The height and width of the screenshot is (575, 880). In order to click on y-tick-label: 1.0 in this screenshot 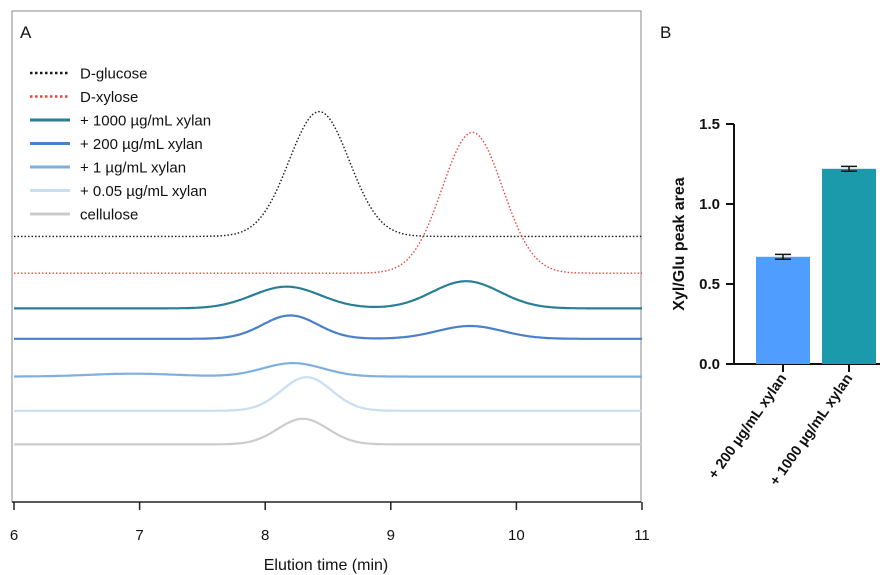, I will do `click(709, 204)`.